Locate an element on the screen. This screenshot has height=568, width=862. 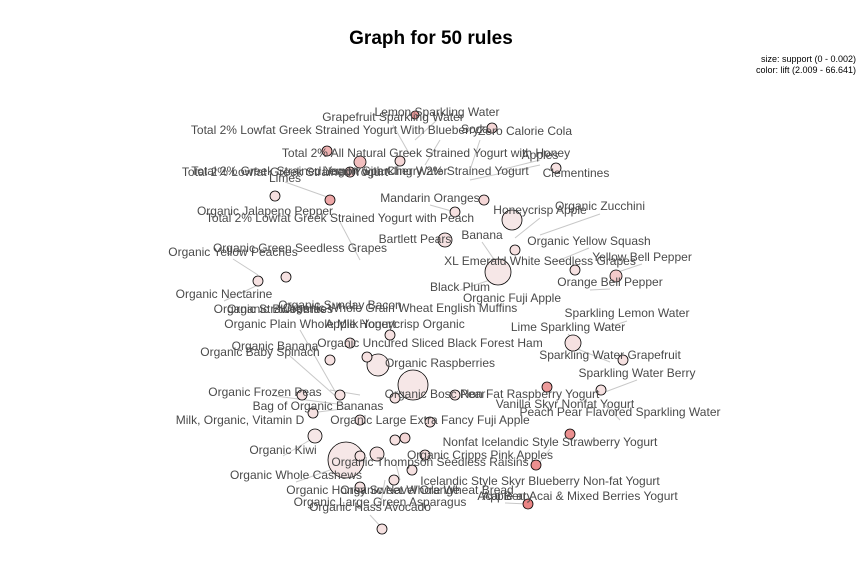
item-label-58: Acai Berry is located at coordinates (504, 496).